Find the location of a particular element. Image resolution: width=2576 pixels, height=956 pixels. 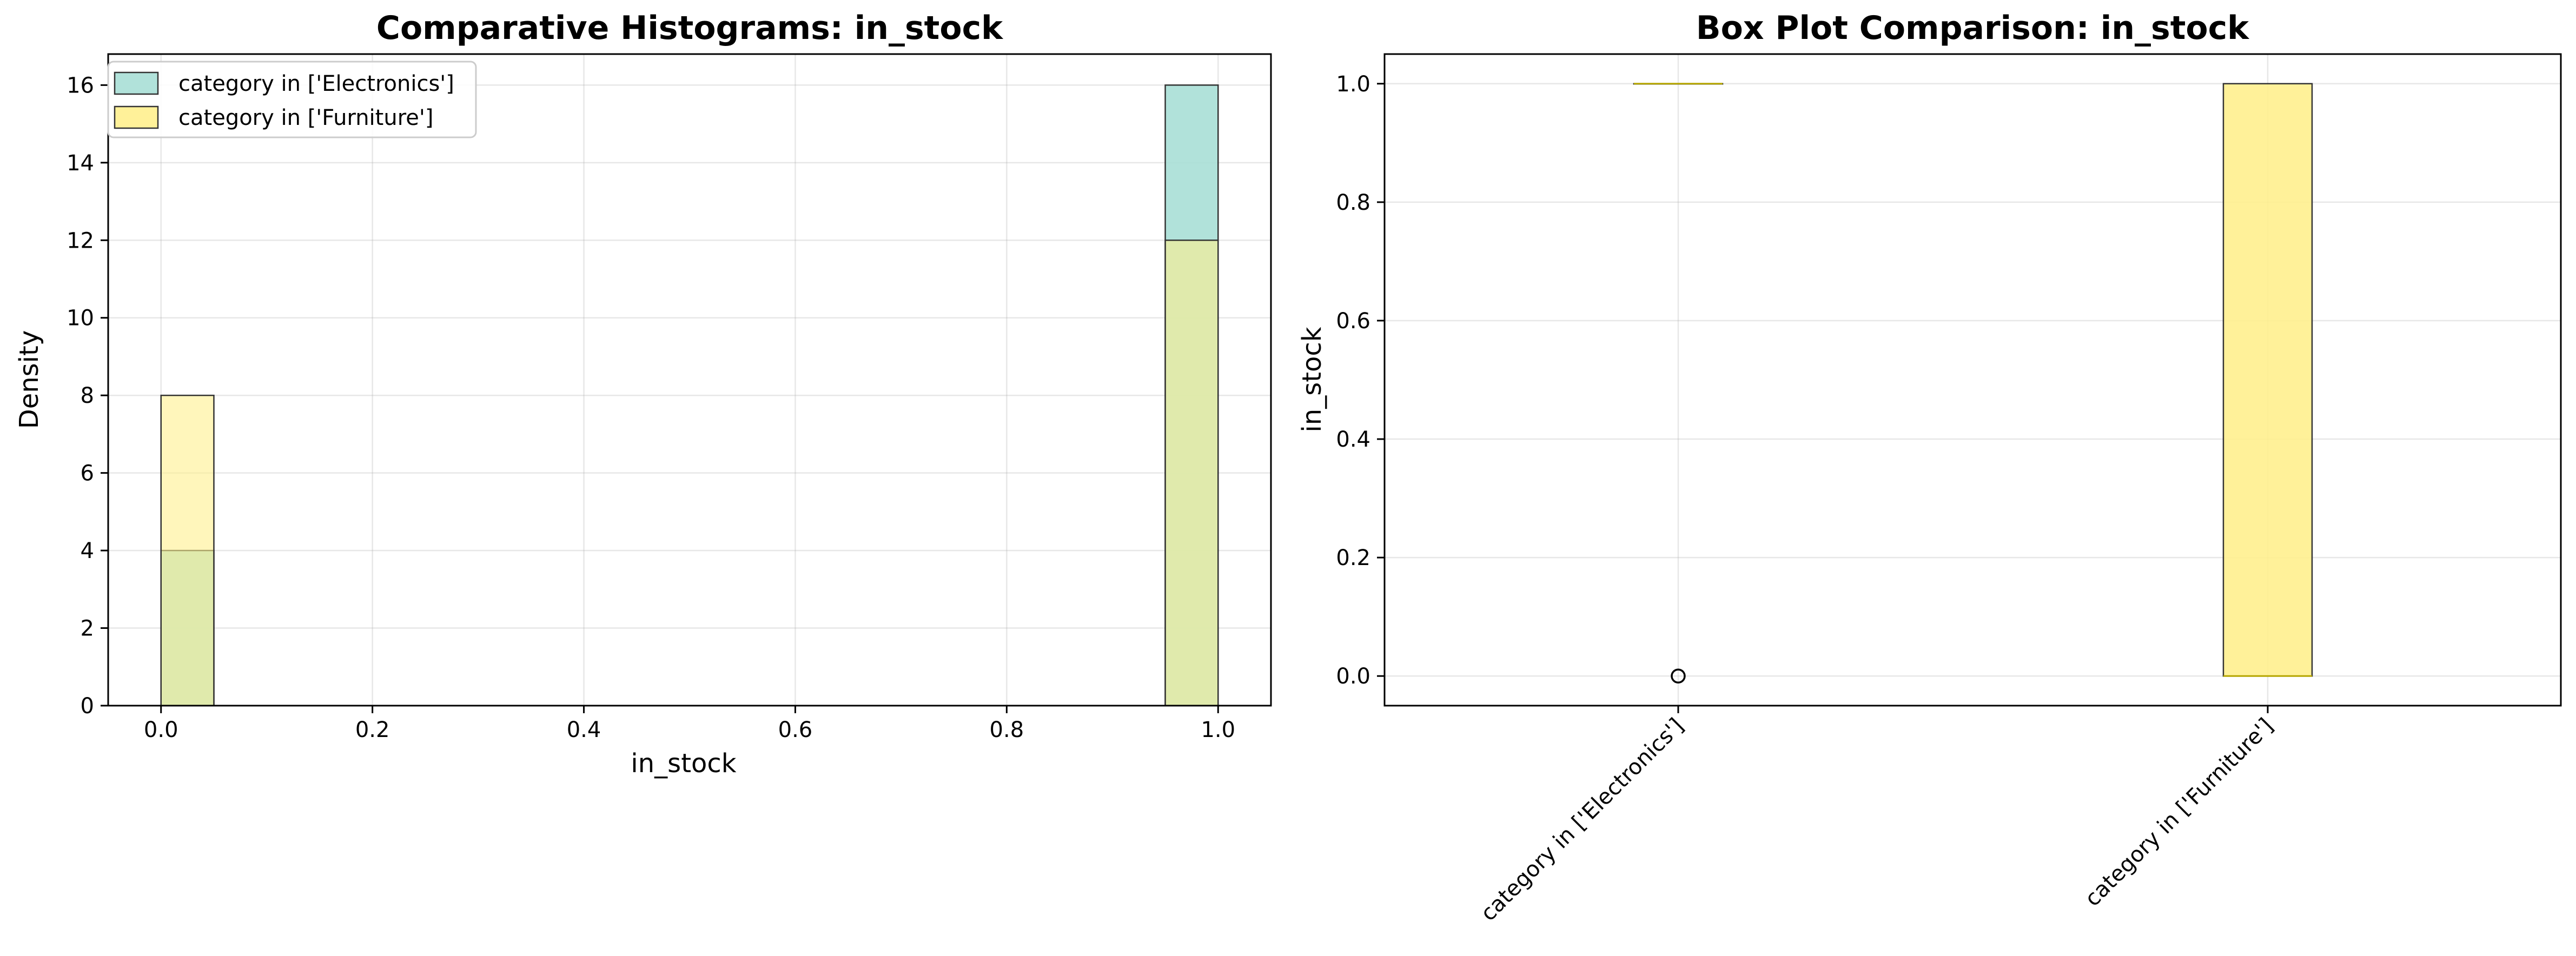

histogram-title: Comparative Histograms: in_stock is located at coordinates (690, 28).